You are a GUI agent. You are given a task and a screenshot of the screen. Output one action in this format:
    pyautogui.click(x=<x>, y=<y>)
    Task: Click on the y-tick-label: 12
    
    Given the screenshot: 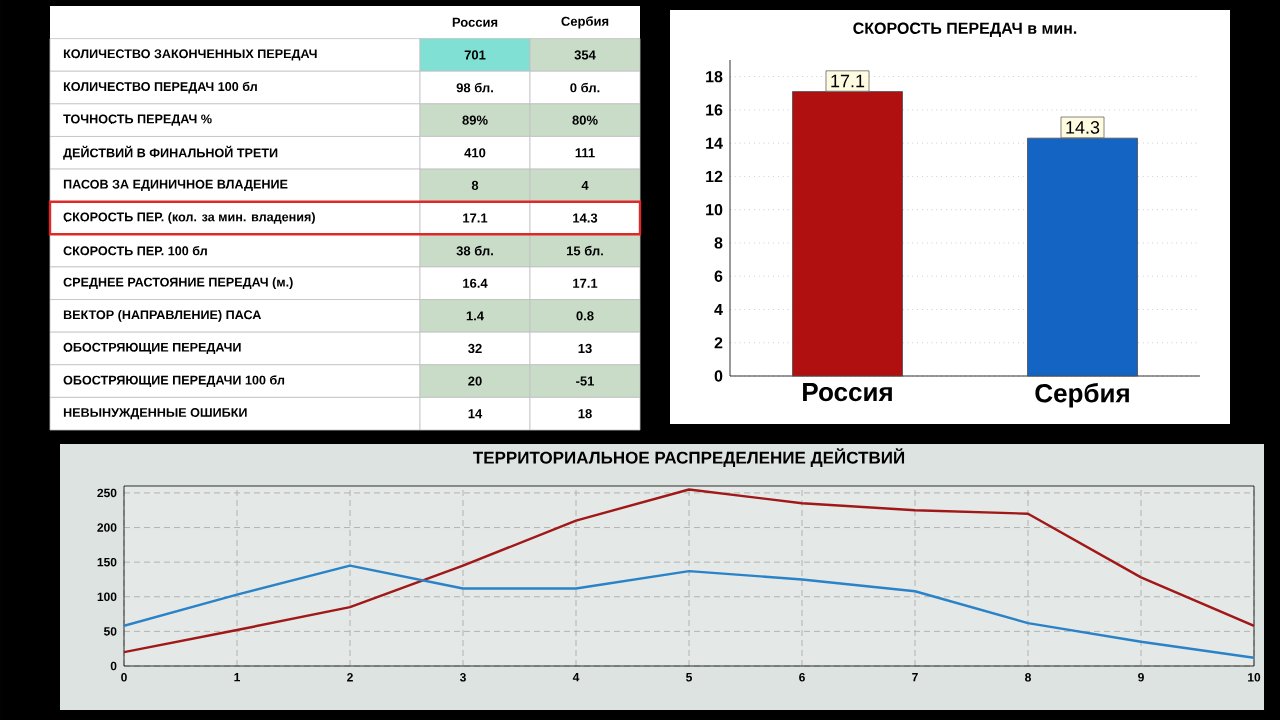 What is the action you would take?
    pyautogui.click(x=714, y=176)
    